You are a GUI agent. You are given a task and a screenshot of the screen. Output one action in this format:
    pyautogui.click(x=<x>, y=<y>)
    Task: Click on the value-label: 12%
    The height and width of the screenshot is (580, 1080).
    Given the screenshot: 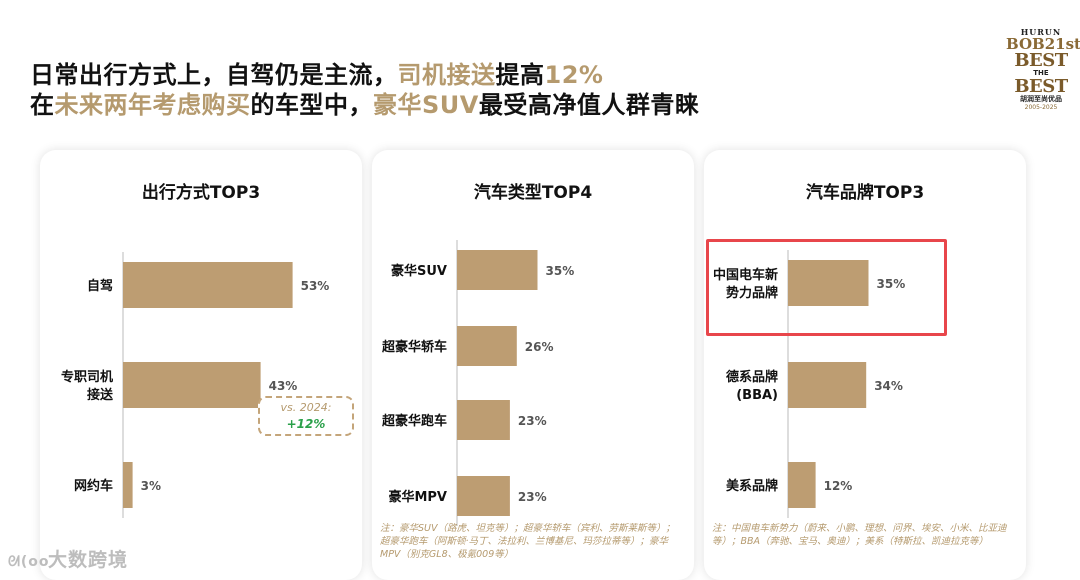 What is the action you would take?
    pyautogui.click(x=838, y=486)
    